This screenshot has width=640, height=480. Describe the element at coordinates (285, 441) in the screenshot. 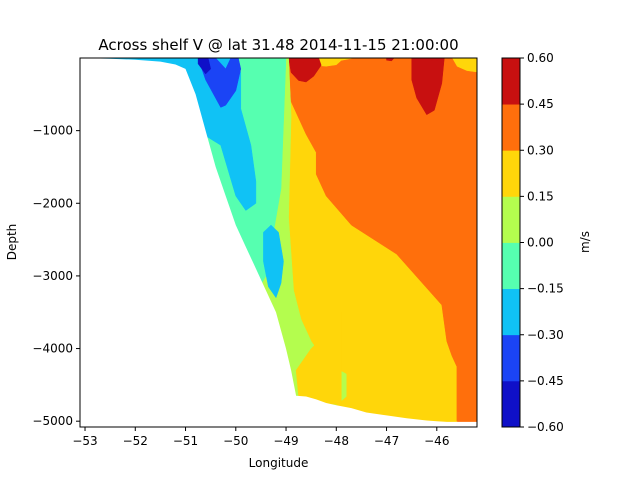

I see `x-tick-label: −49` at that location.